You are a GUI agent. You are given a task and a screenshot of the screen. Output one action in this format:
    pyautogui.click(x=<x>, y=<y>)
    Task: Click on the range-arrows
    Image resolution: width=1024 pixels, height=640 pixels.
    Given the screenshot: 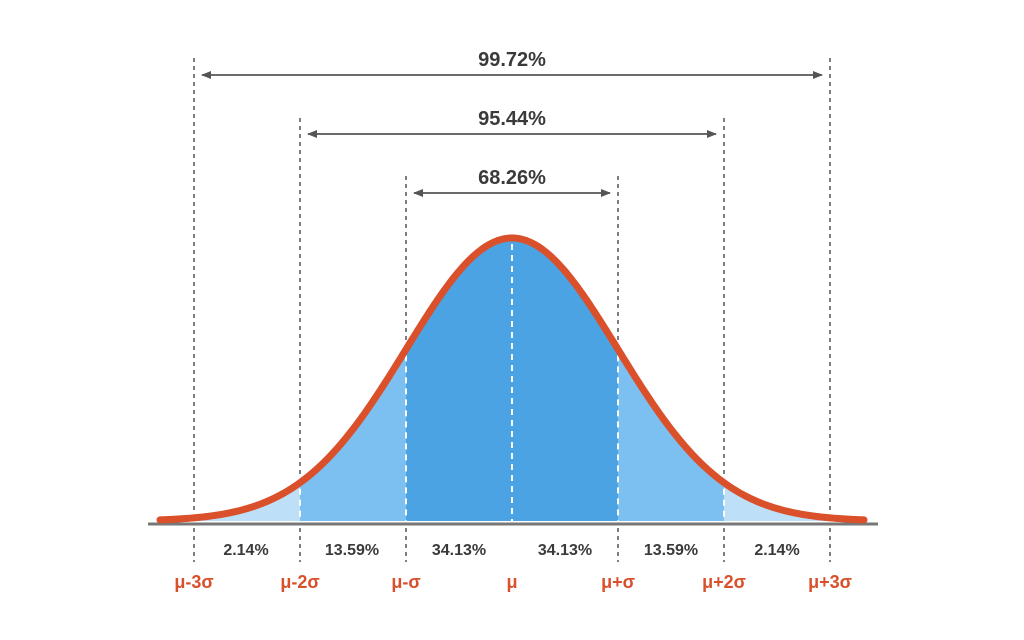 What is the action you would take?
    pyautogui.click(x=512, y=134)
    